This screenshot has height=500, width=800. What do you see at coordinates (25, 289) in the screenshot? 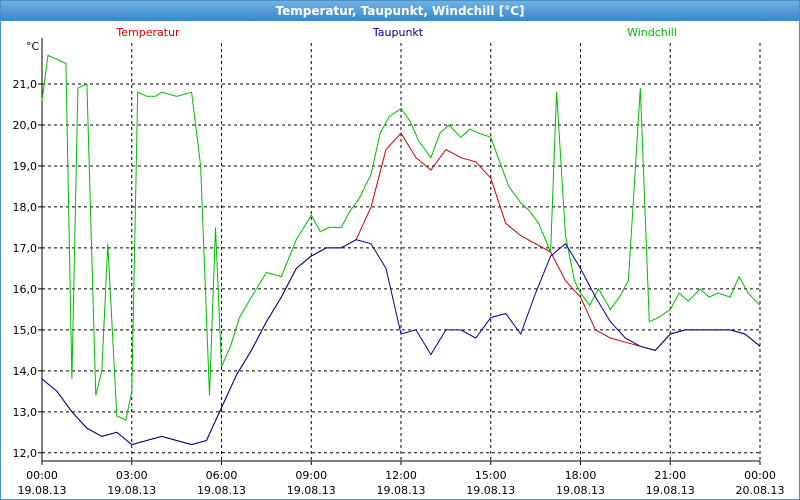
I see `y-tick-label: 16,0` at bounding box center [25, 289].